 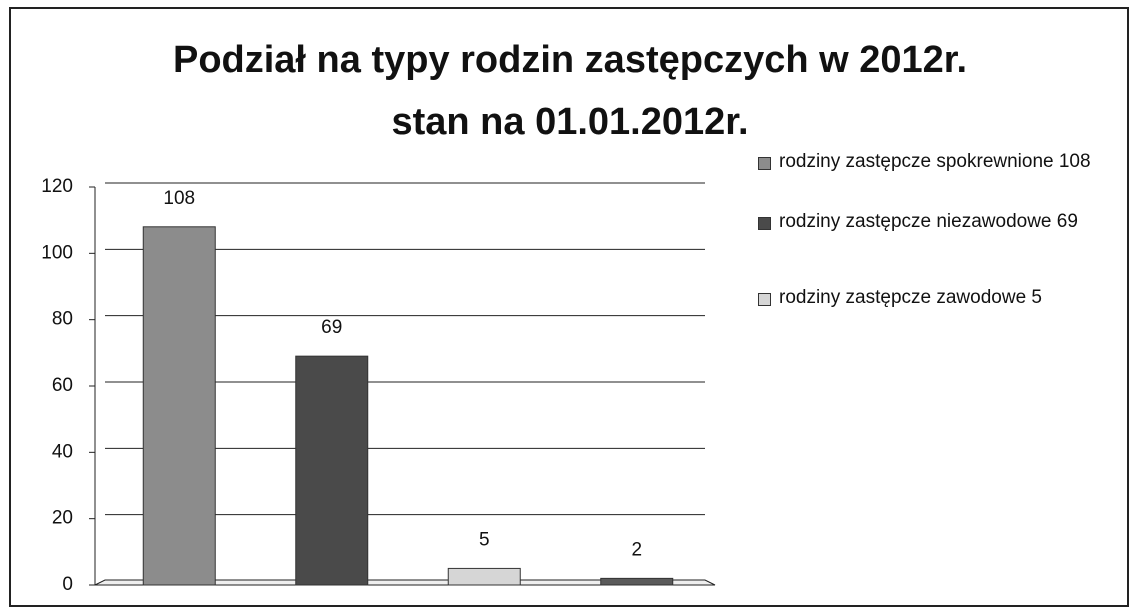 I want to click on y-tick-label: 80, so click(x=62, y=319).